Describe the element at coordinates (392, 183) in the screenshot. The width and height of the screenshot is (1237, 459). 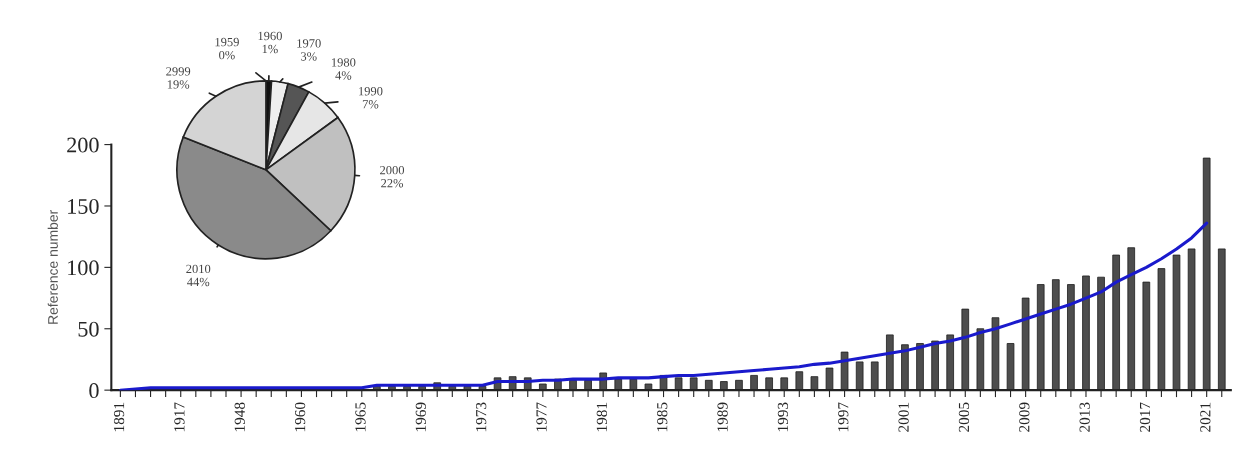
I see `data-label: 22%` at that location.